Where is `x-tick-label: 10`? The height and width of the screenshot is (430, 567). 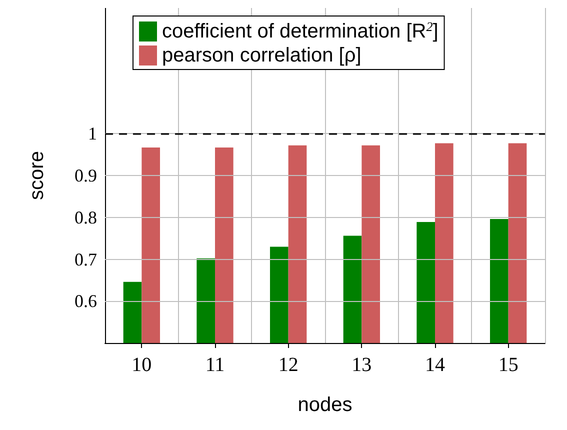 x-tick-label: 10 is located at coordinates (142, 365).